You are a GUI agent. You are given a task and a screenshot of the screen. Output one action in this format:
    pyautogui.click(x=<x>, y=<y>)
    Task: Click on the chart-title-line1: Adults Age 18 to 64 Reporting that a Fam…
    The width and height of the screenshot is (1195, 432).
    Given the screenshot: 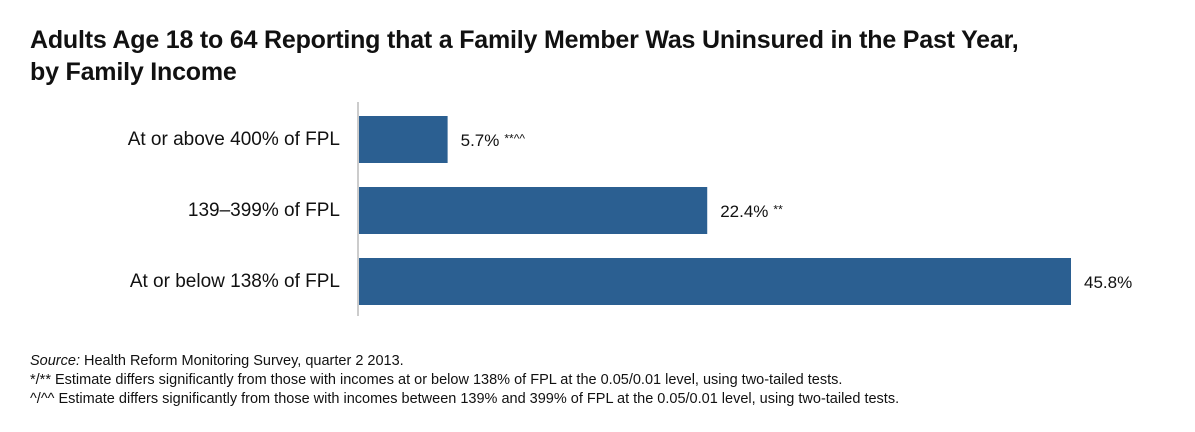 What is the action you would take?
    pyautogui.click(x=524, y=40)
    